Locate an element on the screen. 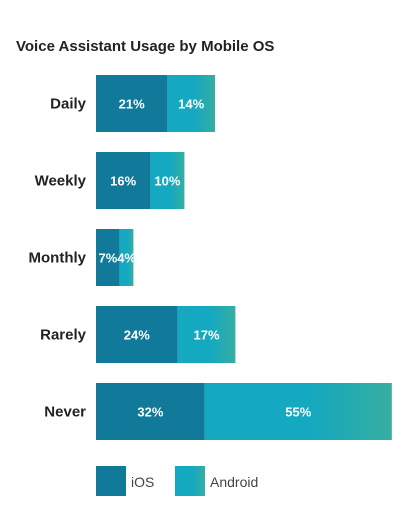  bar-android-weekly is located at coordinates (167, 180).